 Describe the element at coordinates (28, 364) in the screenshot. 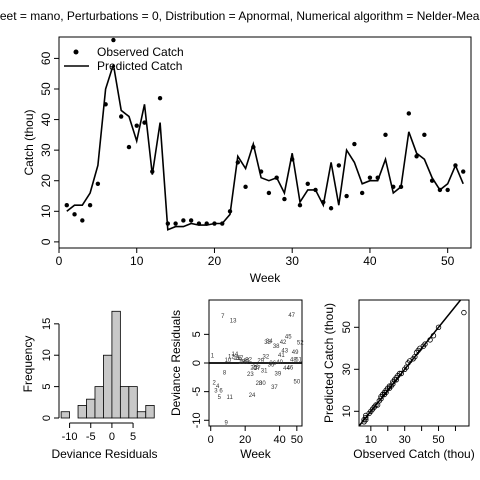

I see `y-axis-title: Frequency` at that location.